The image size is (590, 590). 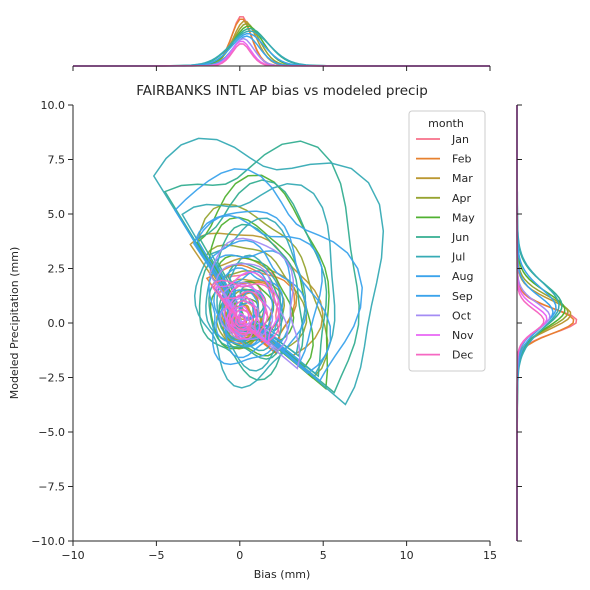 What do you see at coordinates (279, 551) in the screenshot?
I see `x-axis-ticks: −10 −5 0 5 10 15` at bounding box center [279, 551].